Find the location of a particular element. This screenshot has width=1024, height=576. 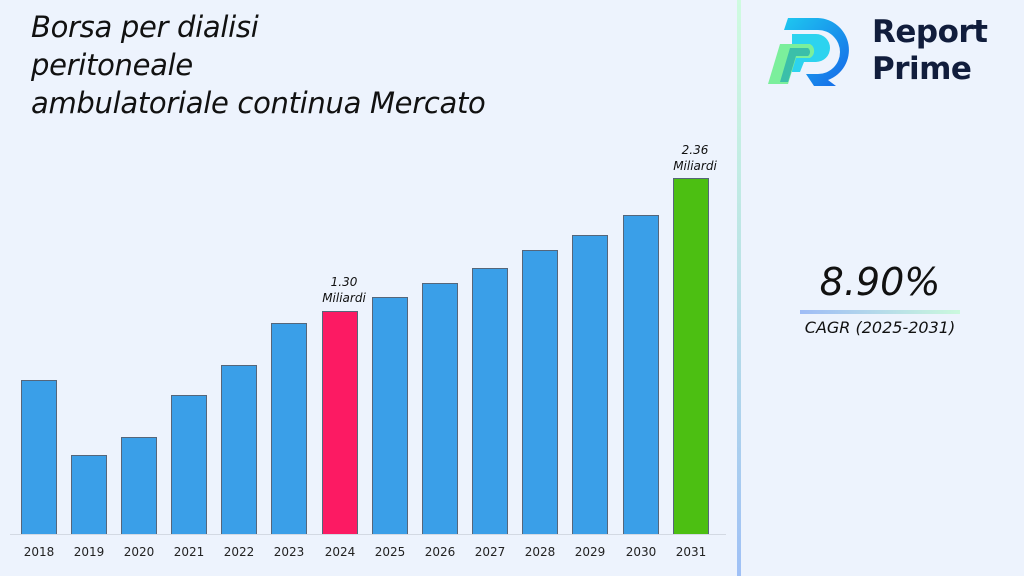

bar-2020 is located at coordinates (139, 485).